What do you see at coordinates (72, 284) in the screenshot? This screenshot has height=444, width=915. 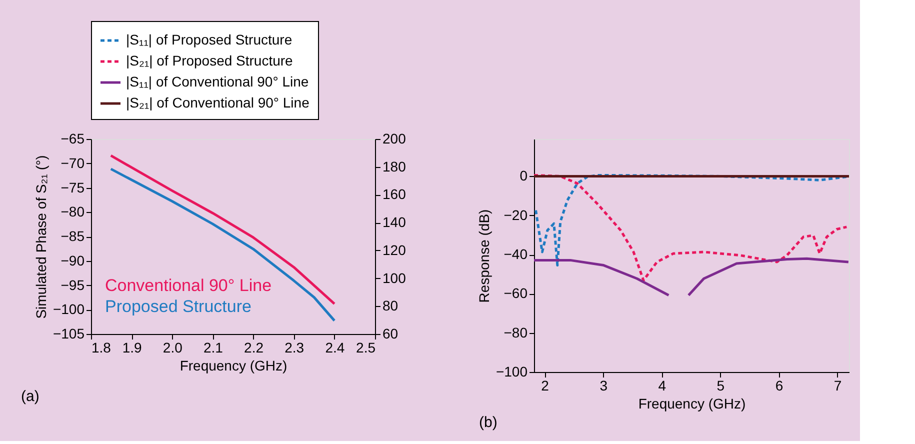 I see `y-tick-label: −95` at bounding box center [72, 284].